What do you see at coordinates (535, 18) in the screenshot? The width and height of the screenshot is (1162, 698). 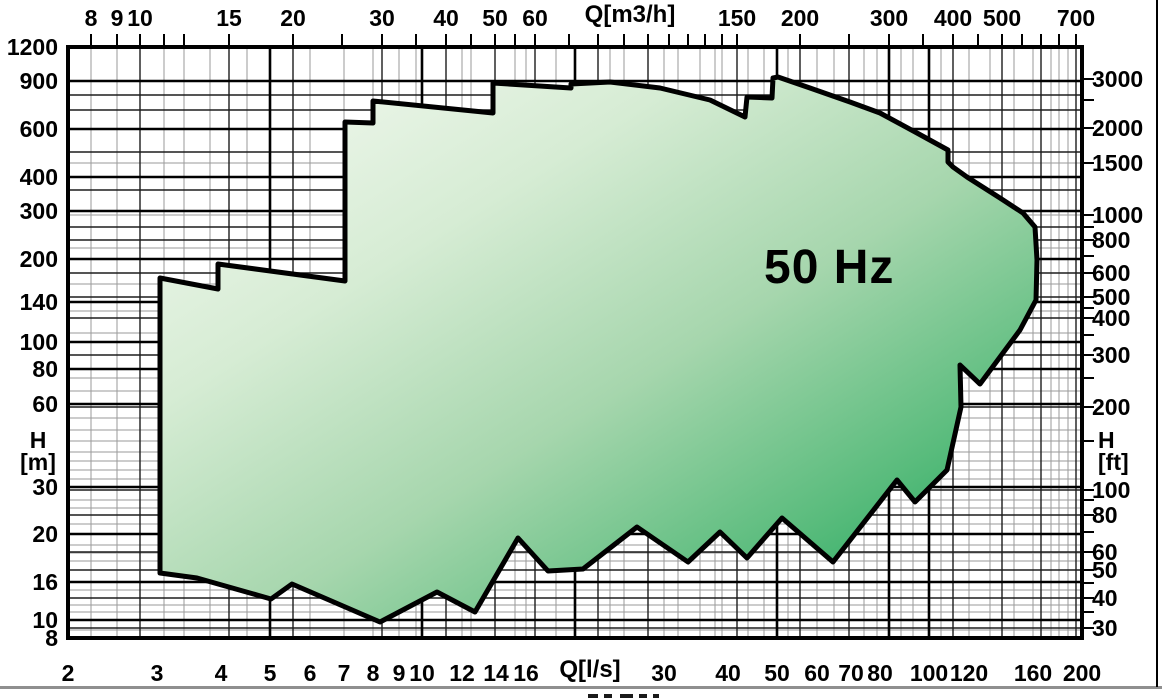 I see `top-axis-tick-label: 60` at bounding box center [535, 18].